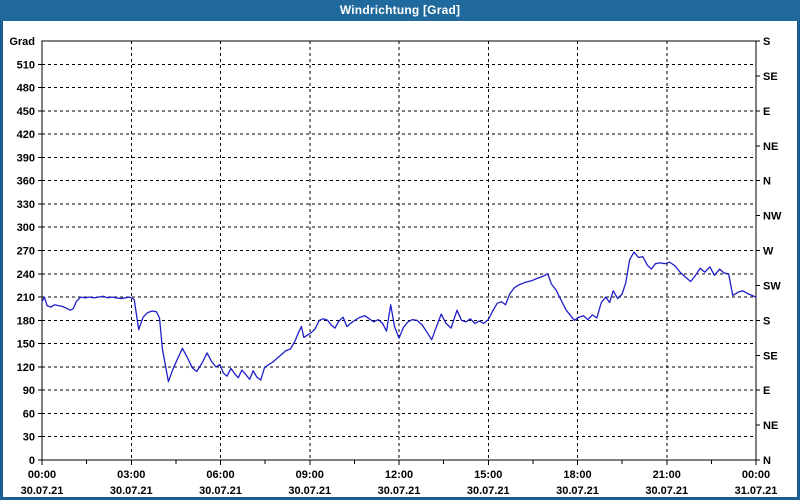  Describe the element at coordinates (22, 42) in the screenshot. I see `y-axis-unit-label: Grad` at that location.